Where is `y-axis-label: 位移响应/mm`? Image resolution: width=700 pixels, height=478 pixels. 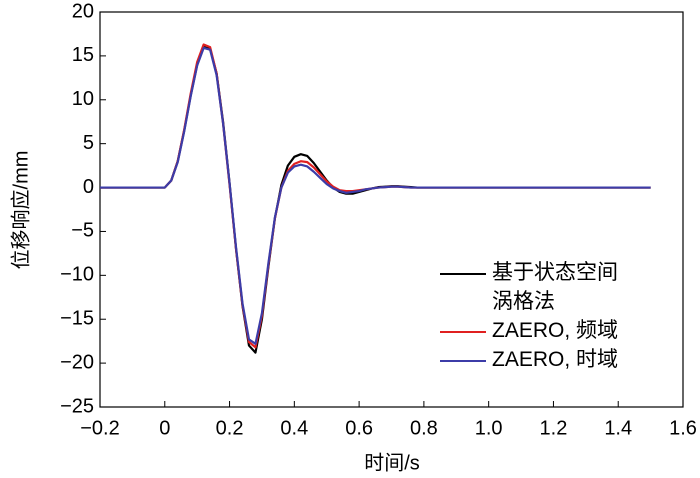 y-axis-label: 位移响应/mm is located at coordinates (20, 210).